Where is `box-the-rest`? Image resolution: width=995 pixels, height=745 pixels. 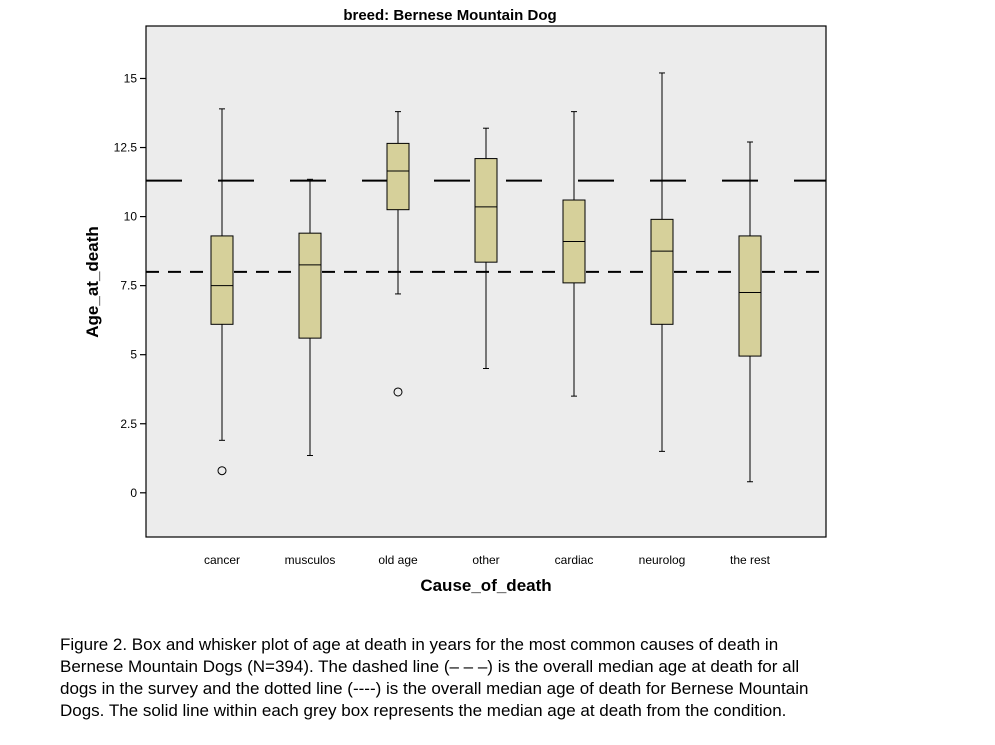
box-the-rest is located at coordinates (750, 312).